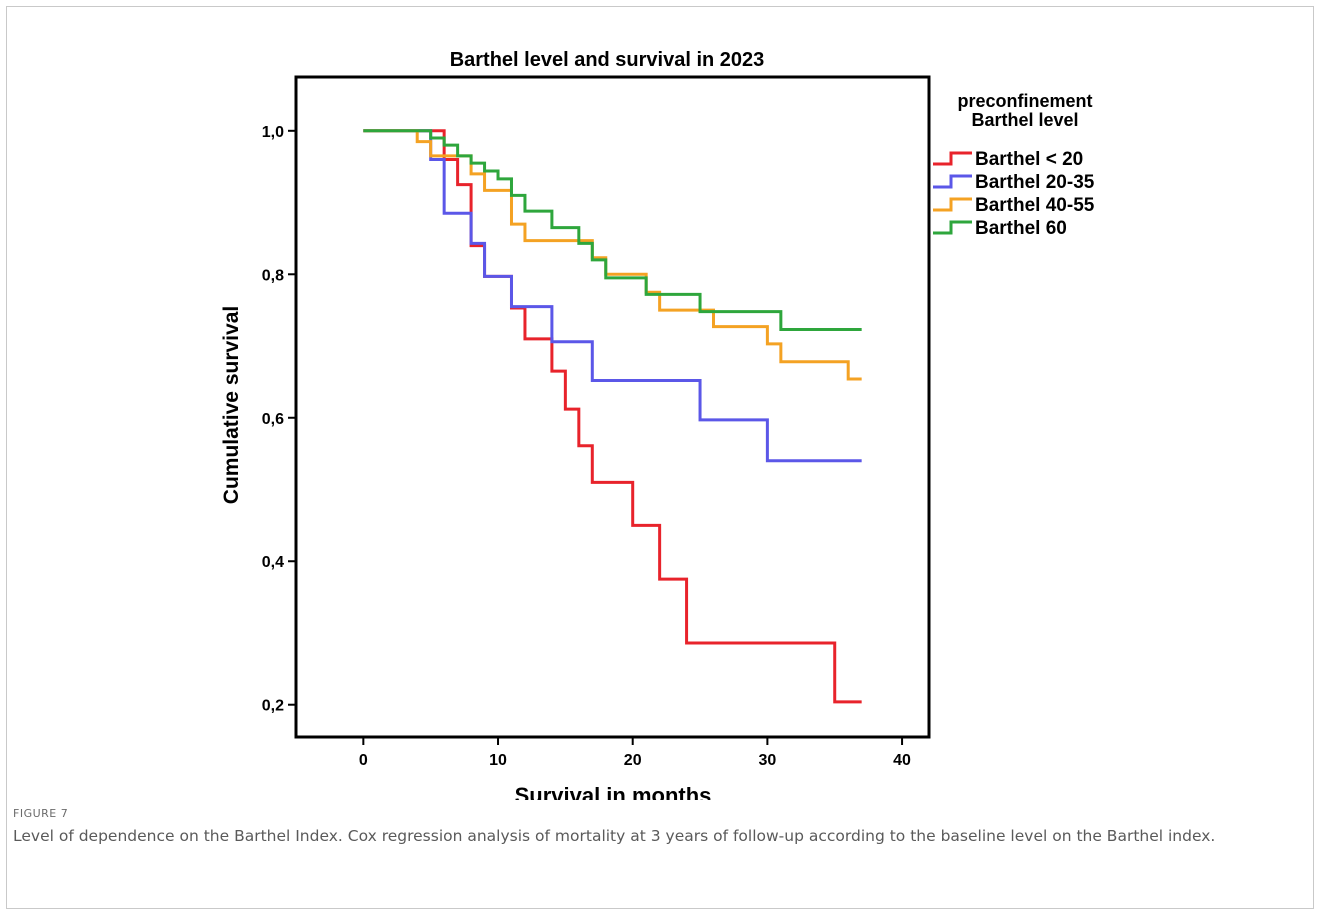  I want to click on y-axis: 0,2 0,4 0,6 0,8 1,0, so click(279, 419).